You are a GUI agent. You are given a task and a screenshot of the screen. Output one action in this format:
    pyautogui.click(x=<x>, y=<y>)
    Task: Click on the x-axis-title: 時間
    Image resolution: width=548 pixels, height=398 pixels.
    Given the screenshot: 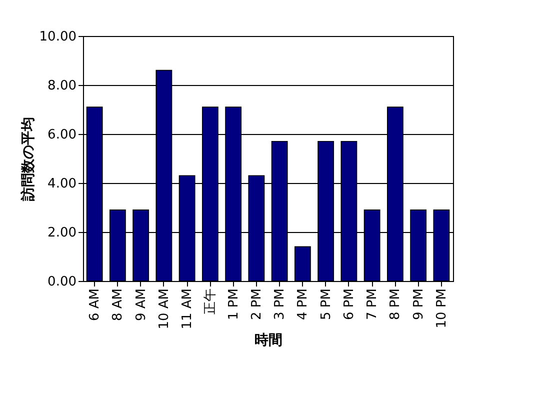 What is the action you would take?
    pyautogui.click(x=268, y=340)
    